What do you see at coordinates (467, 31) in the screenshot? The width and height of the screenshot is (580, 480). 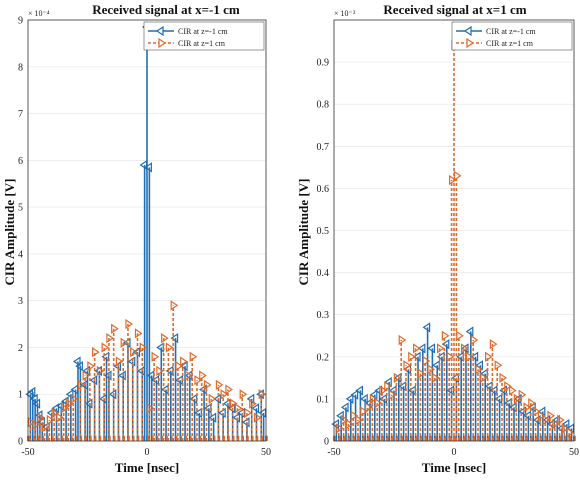 I see `legend-marker` at bounding box center [467, 31].